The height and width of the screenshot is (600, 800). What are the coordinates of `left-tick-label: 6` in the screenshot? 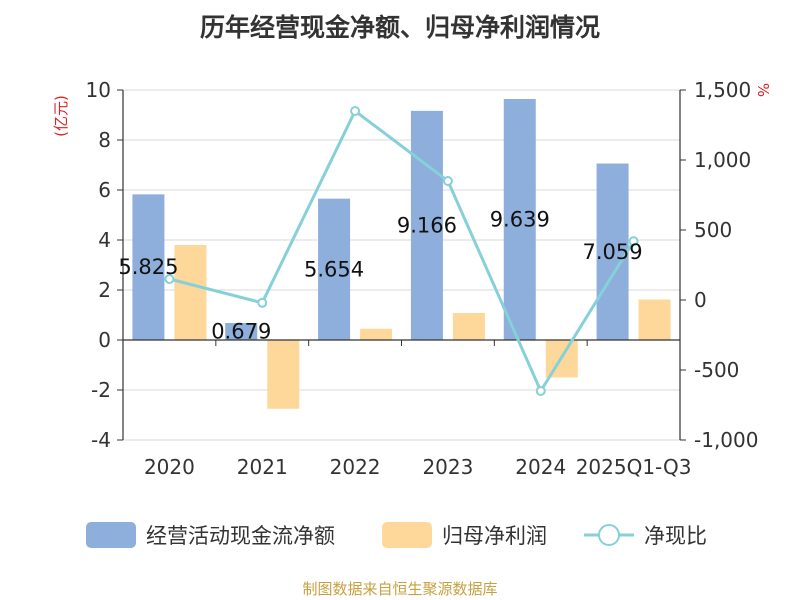 It's located at (104, 190).